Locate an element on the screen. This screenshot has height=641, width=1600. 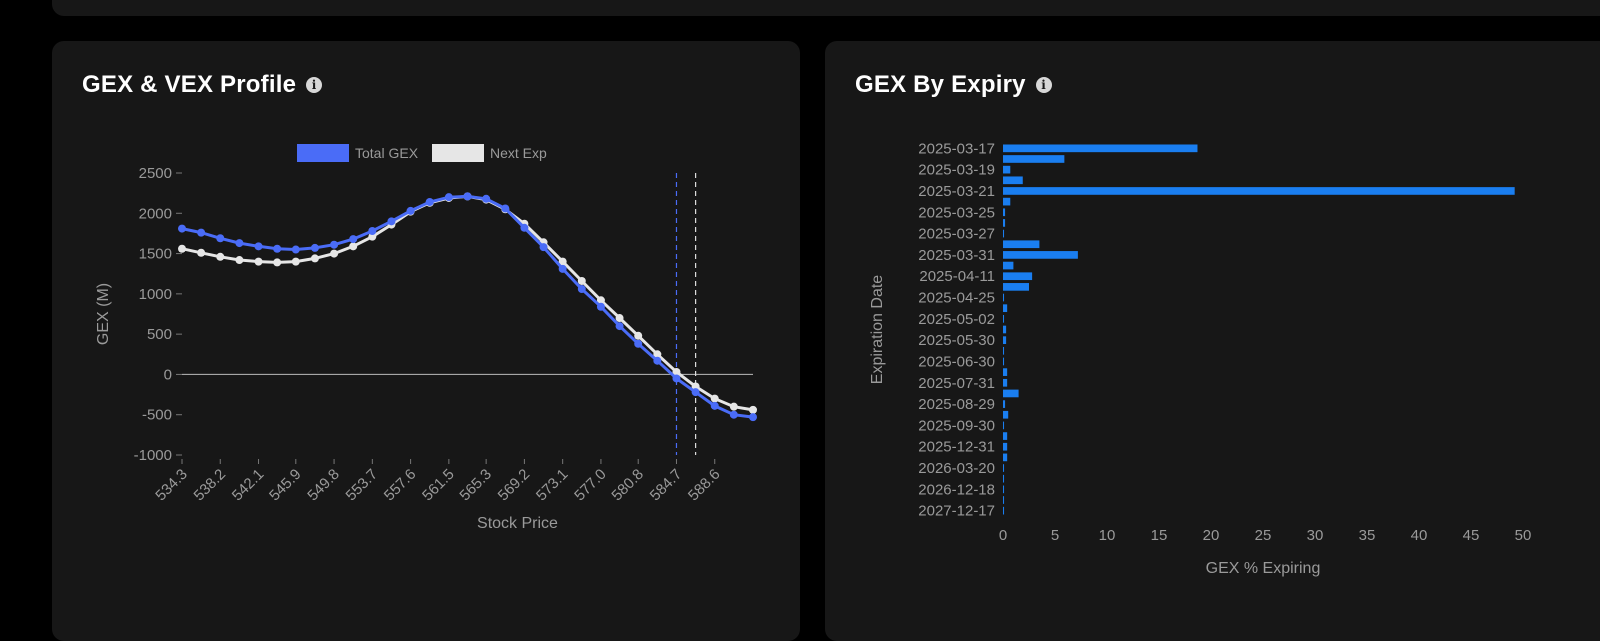
y-tick-label: 2026-03-20 is located at coordinates (956, 468).